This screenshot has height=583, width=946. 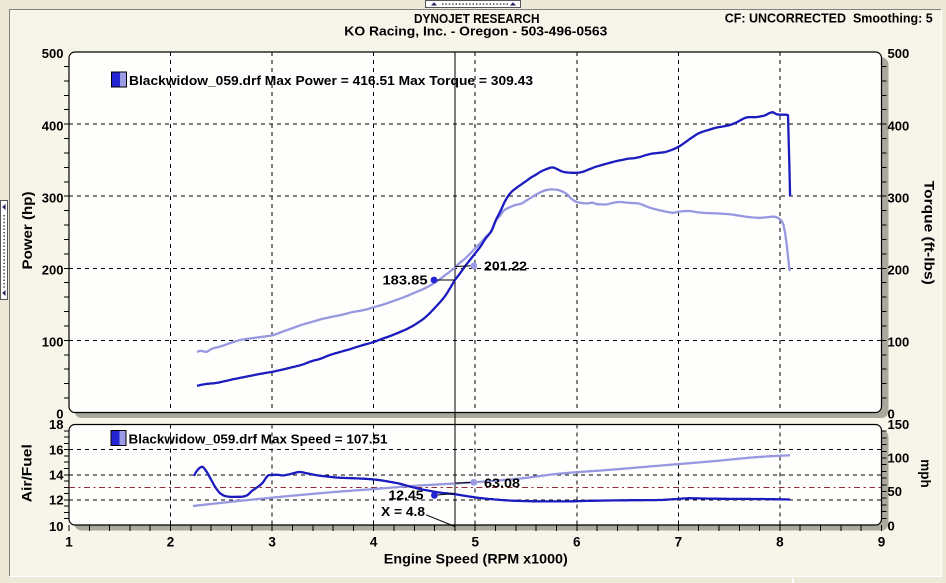 What do you see at coordinates (56, 424) in the screenshot?
I see `svg-text: 18` at bounding box center [56, 424].